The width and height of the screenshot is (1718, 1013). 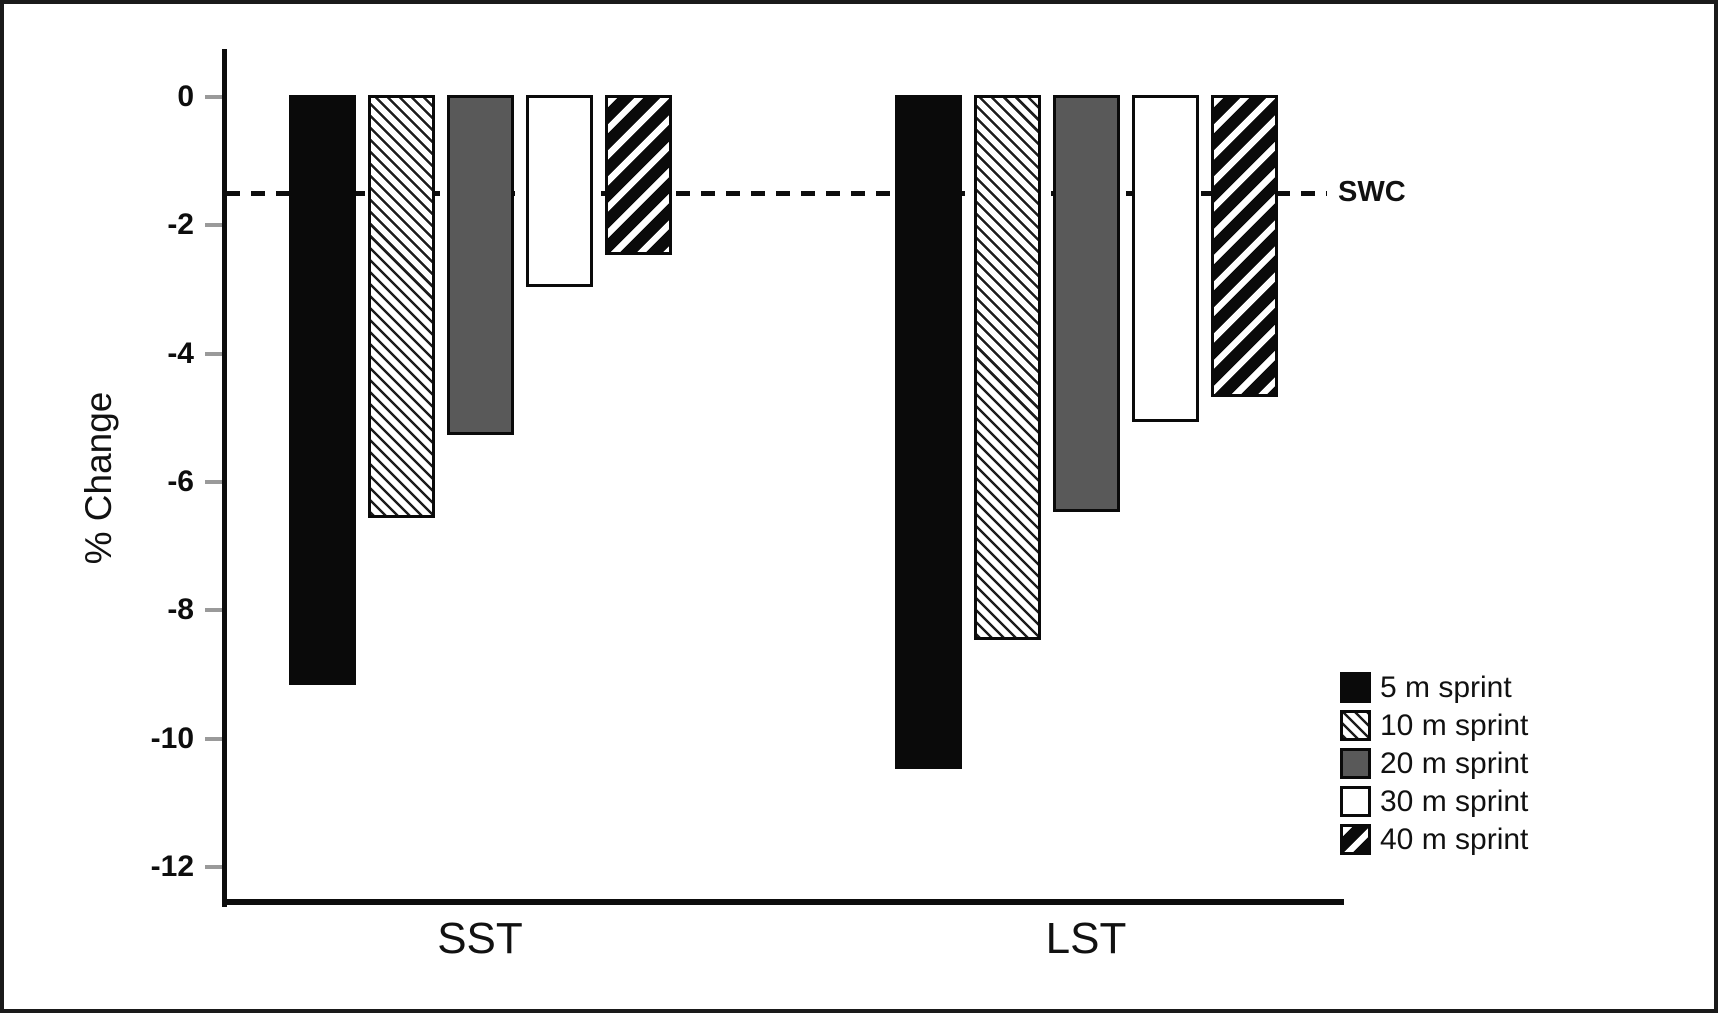 I want to click on y-tick-label--6: -6, so click(x=180, y=481).